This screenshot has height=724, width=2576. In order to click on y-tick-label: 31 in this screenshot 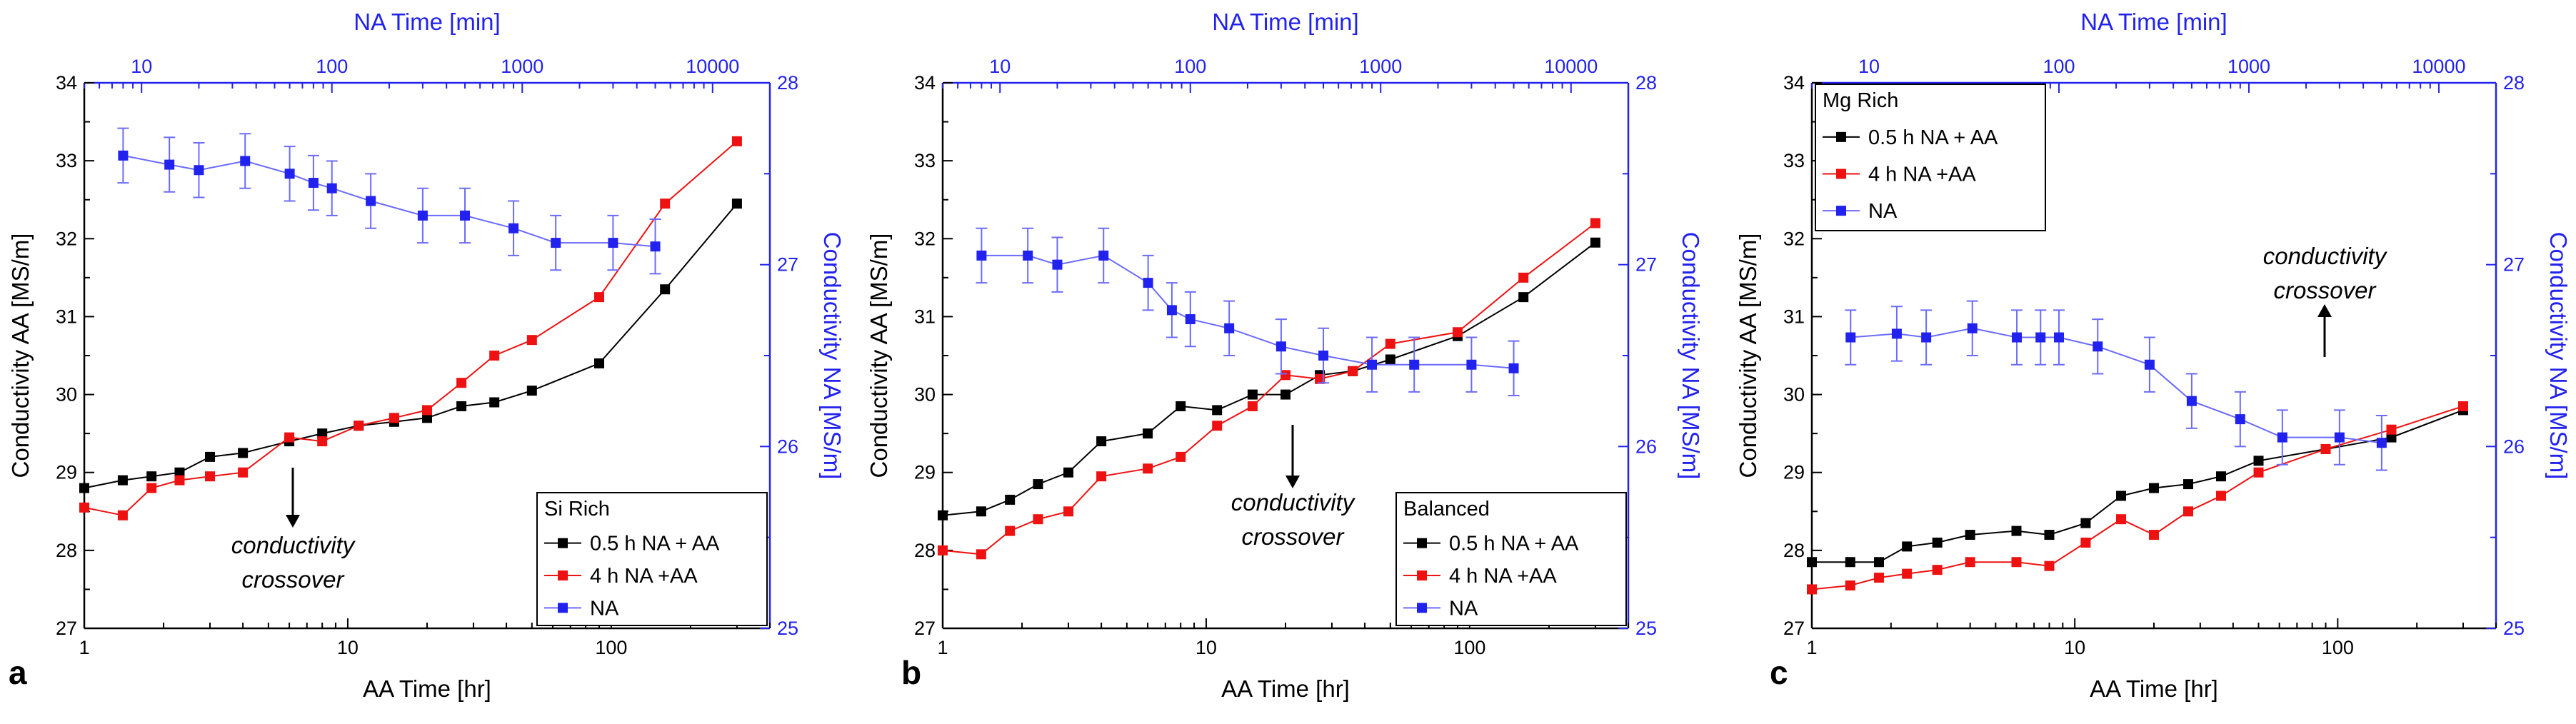, I will do `click(66, 316)`.